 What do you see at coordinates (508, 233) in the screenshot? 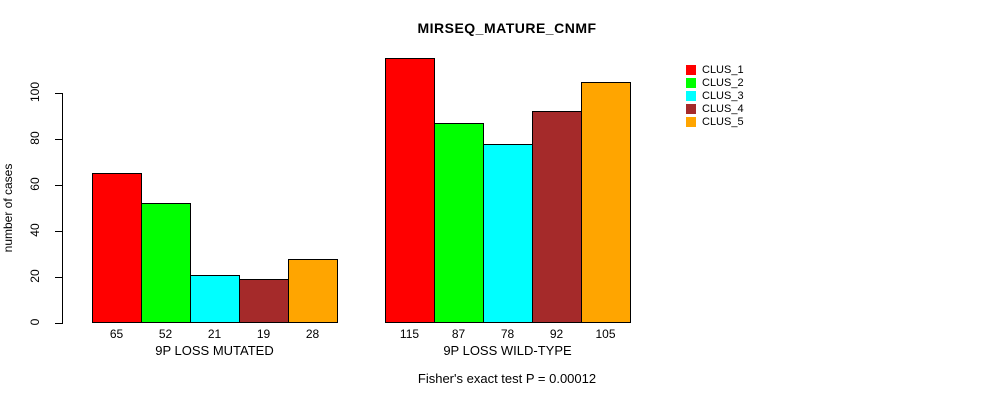
I see `bar-clus_3-group2` at bounding box center [508, 233].